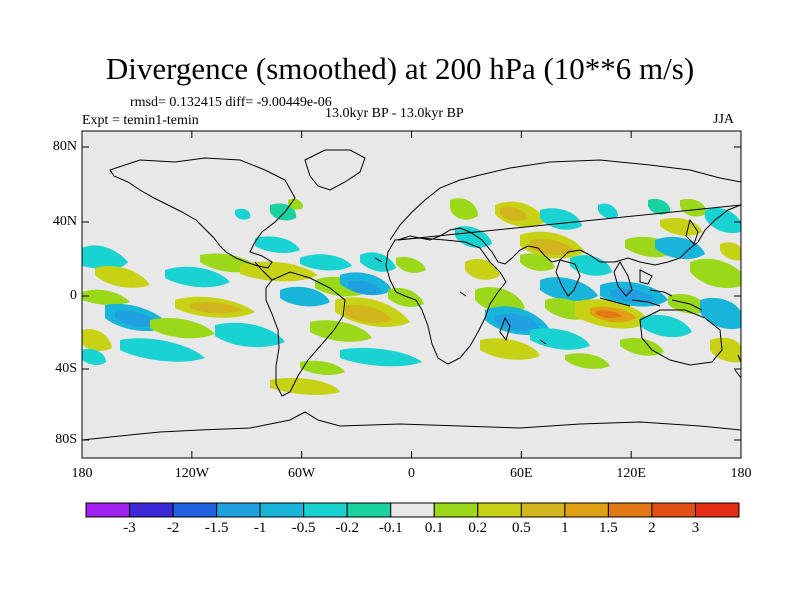  I want to click on colorbar-label: 0.2, so click(478, 528).